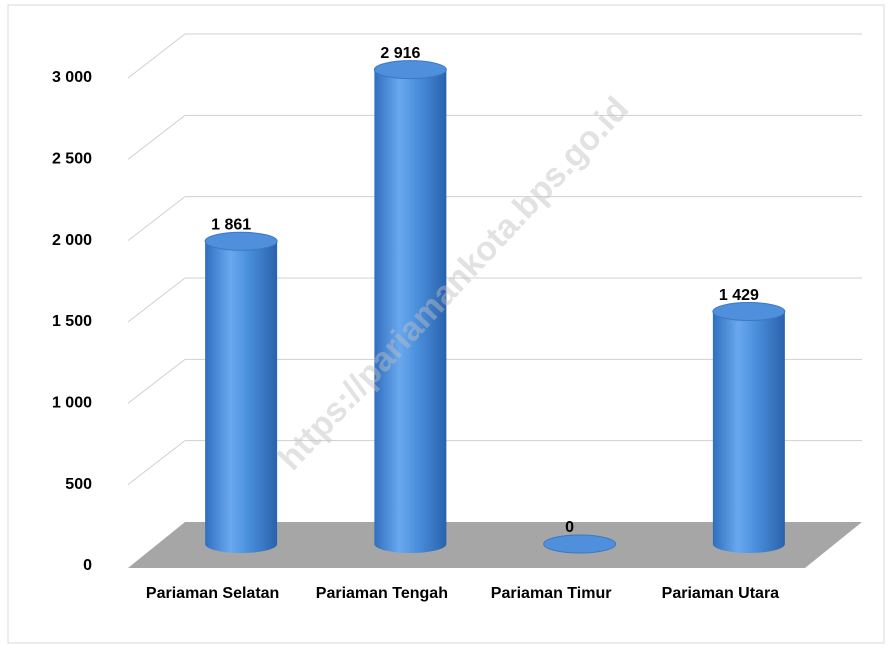 The height and width of the screenshot is (649, 892). I want to click on y-tick-label: 500, so click(78, 484).